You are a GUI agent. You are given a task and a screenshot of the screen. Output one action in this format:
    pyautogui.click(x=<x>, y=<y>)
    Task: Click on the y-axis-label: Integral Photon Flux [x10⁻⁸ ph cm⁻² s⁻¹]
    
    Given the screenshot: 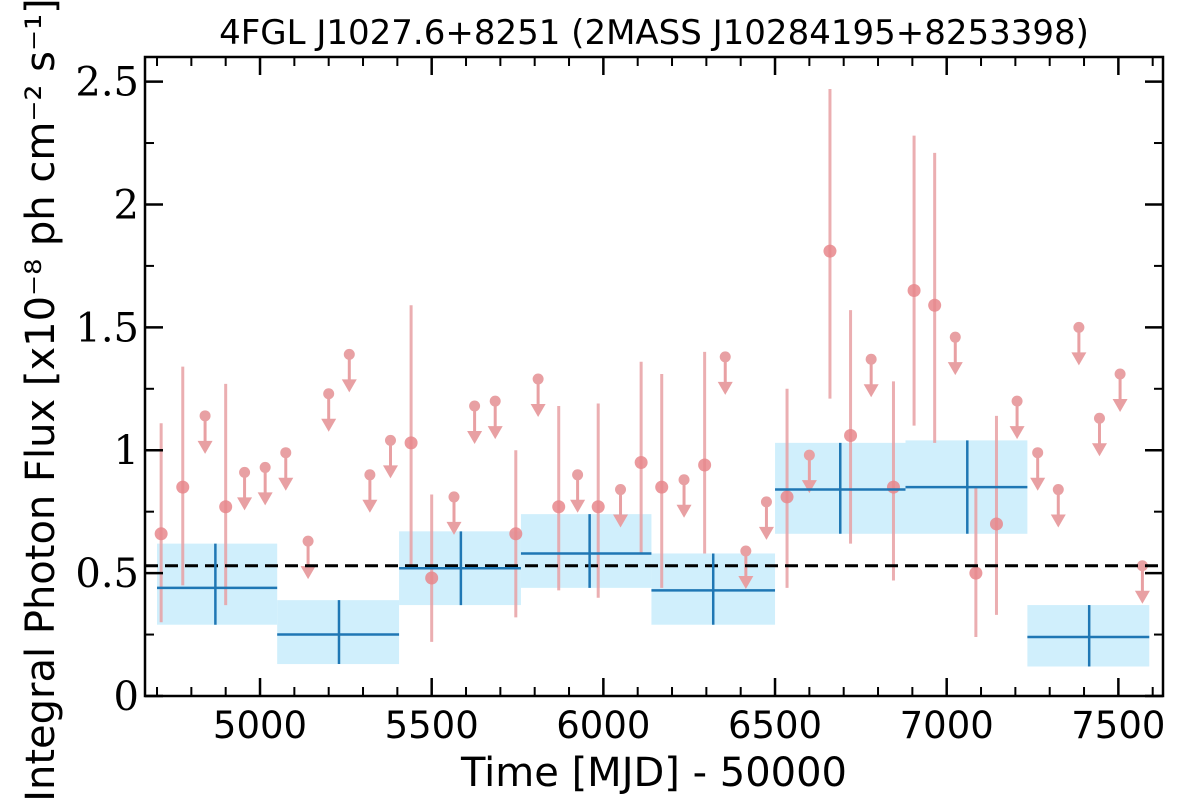 What is the action you would take?
    pyautogui.click(x=41, y=400)
    